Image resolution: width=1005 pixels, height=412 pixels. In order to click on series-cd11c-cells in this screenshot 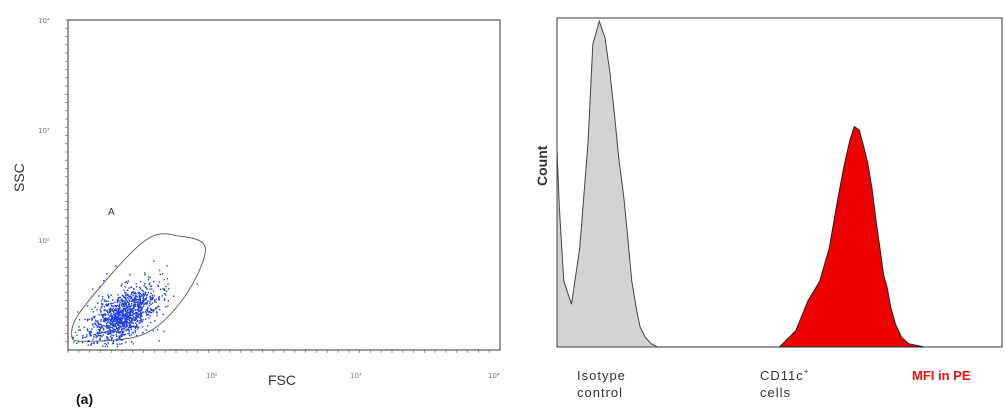, I will do `click(851, 236)`.